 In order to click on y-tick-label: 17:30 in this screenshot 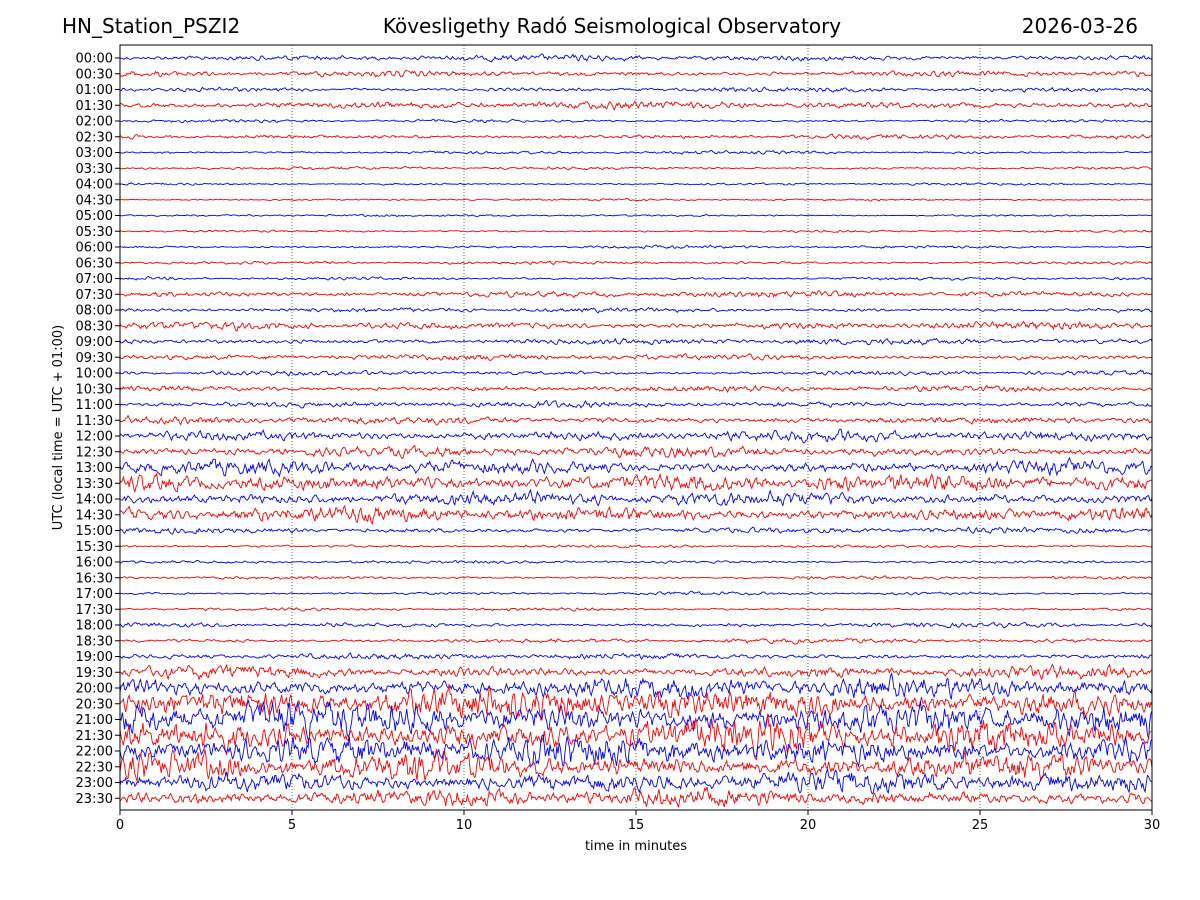, I will do `click(94, 610)`.